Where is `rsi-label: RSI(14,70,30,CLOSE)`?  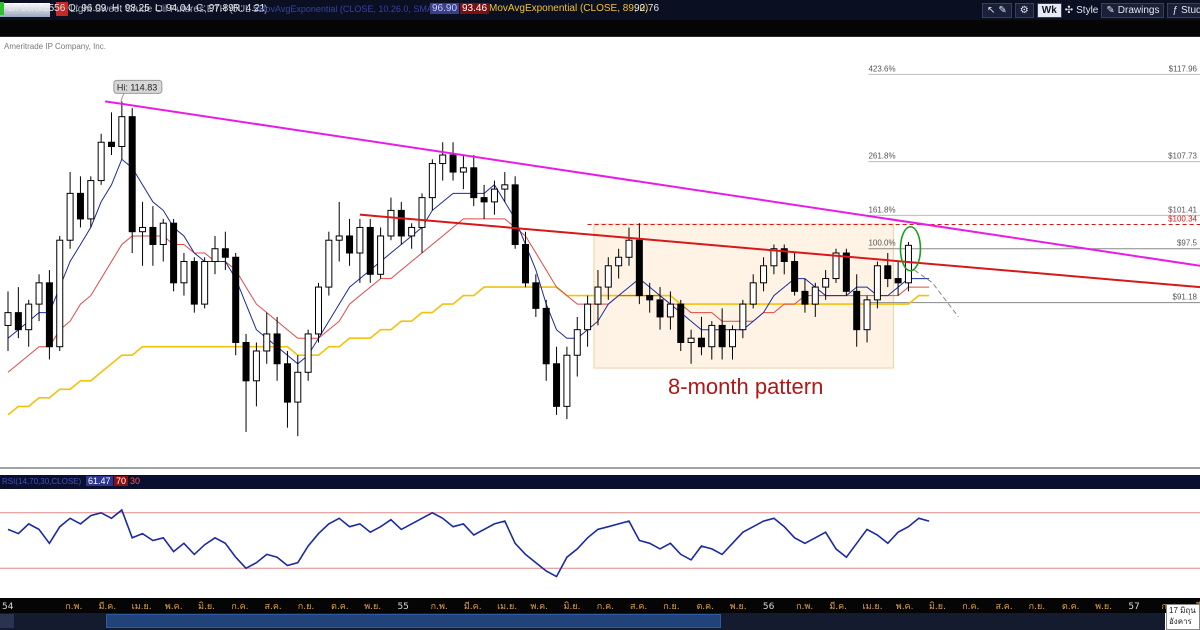 rsi-label: RSI(14,70,30,CLOSE) is located at coordinates (42, 481).